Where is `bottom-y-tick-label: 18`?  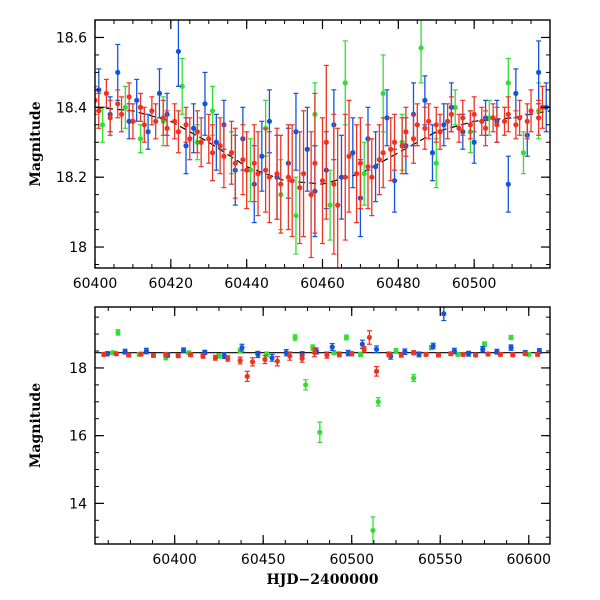
bottom-y-tick-label: 18 is located at coordinates (78, 369).